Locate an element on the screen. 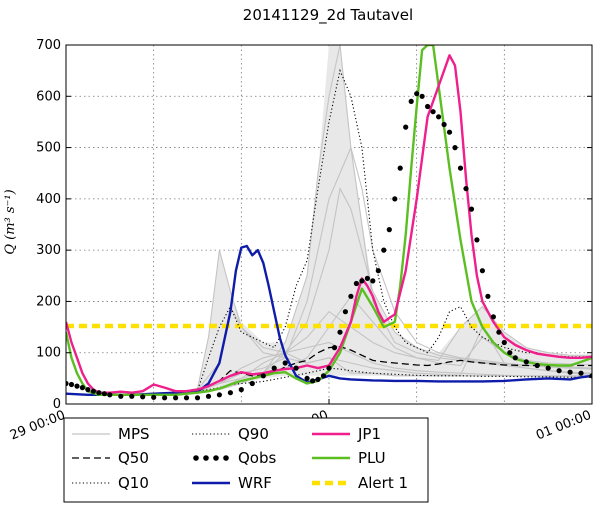 The width and height of the screenshot is (600, 506). y-tick-label: 200 is located at coordinates (48, 301).